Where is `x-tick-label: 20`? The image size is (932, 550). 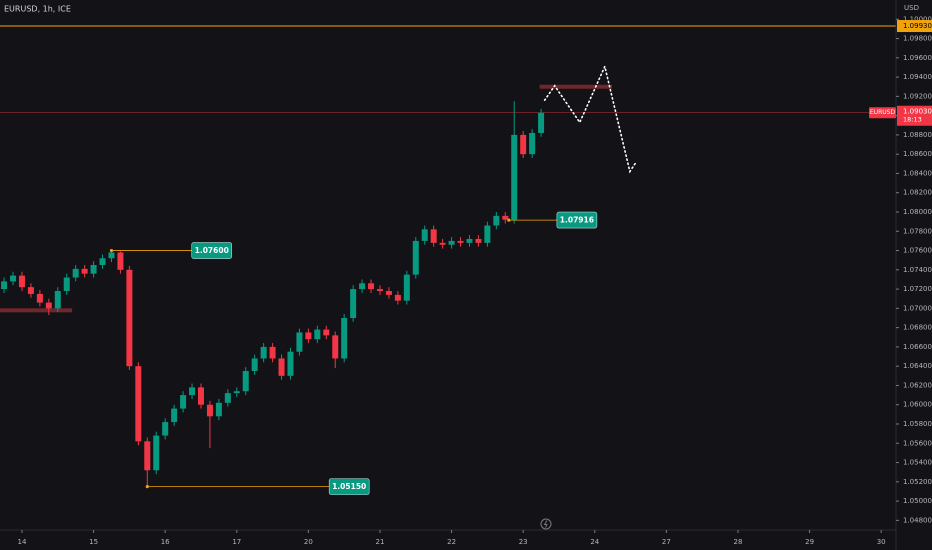
x-tick-label: 20 is located at coordinates (308, 542).